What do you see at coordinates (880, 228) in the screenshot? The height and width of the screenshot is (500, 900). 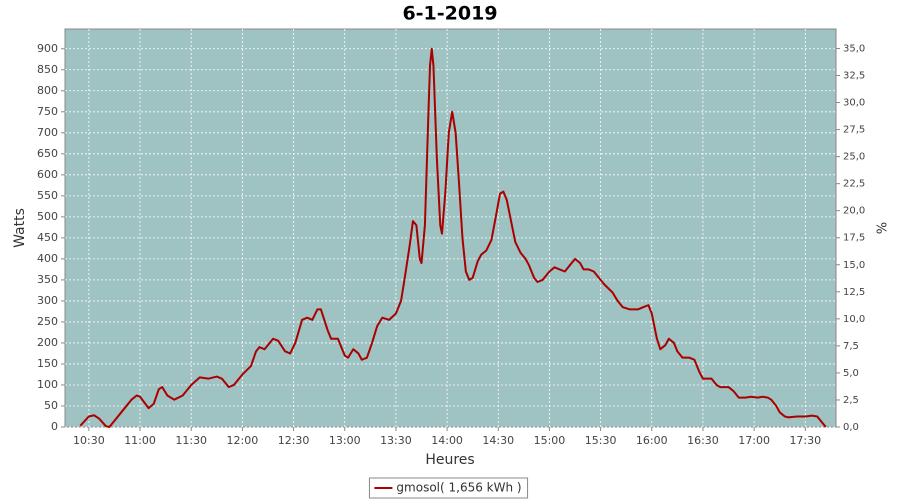 I see `y2-axis-label: %` at bounding box center [880, 228].